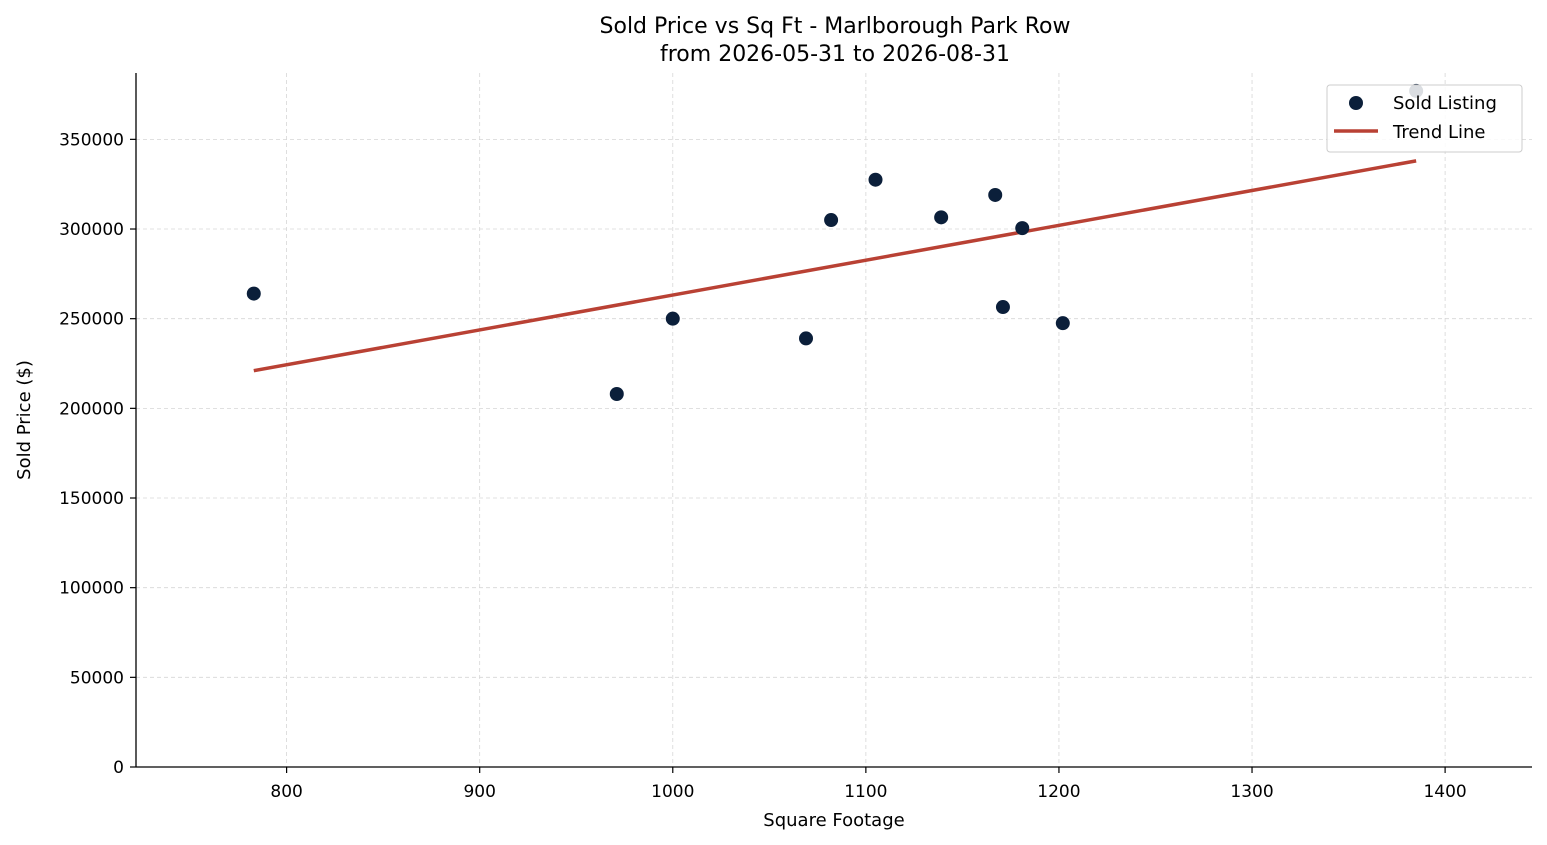 The width and height of the screenshot is (1547, 845). Describe the element at coordinates (479, 792) in the screenshot. I see `x-tick-label: 900` at that location.